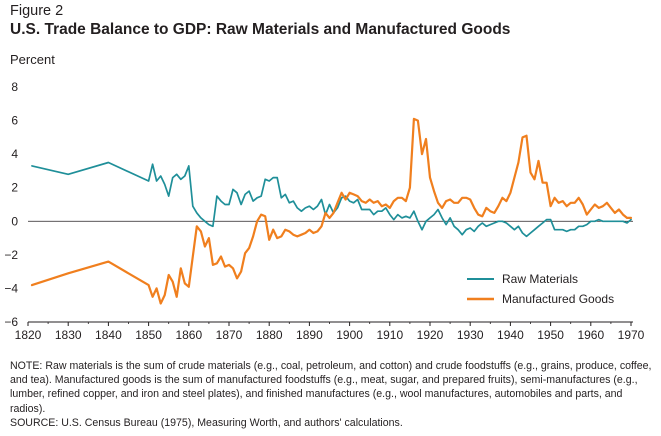 Image resolution: width=661 pixels, height=436 pixels. What do you see at coordinates (14, 221) in the screenshot?
I see `y-tick-label: 0` at bounding box center [14, 221].